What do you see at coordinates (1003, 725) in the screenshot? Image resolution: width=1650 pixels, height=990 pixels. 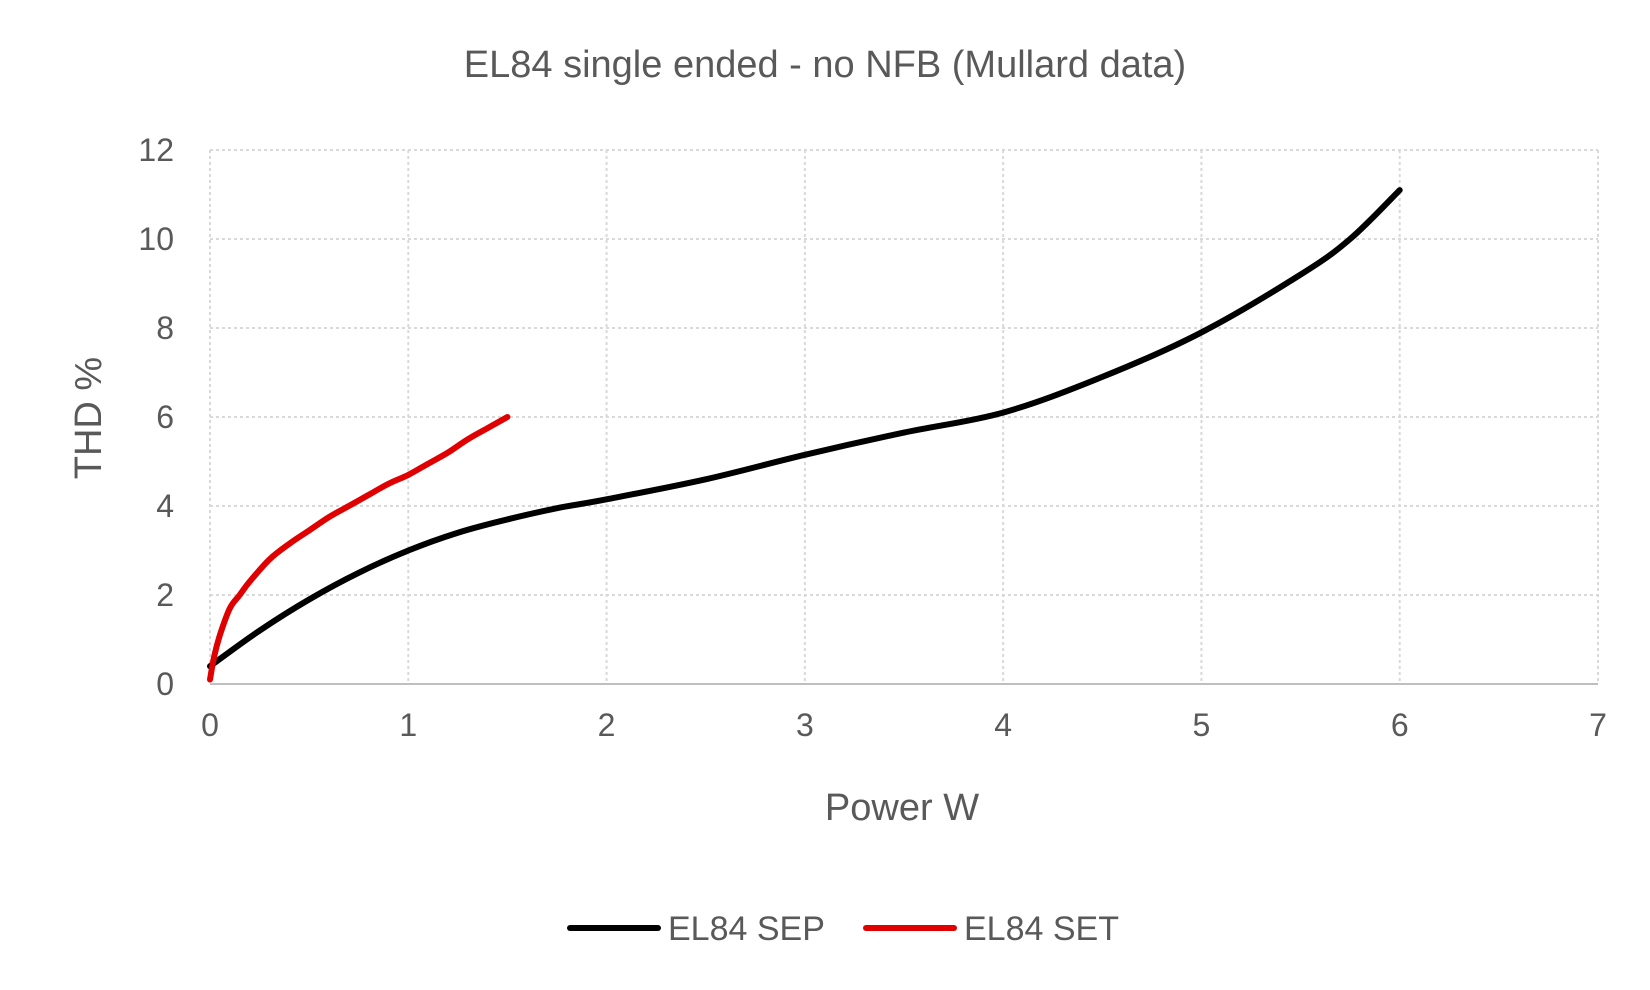 I see `x-tick-label: 4` at bounding box center [1003, 725].